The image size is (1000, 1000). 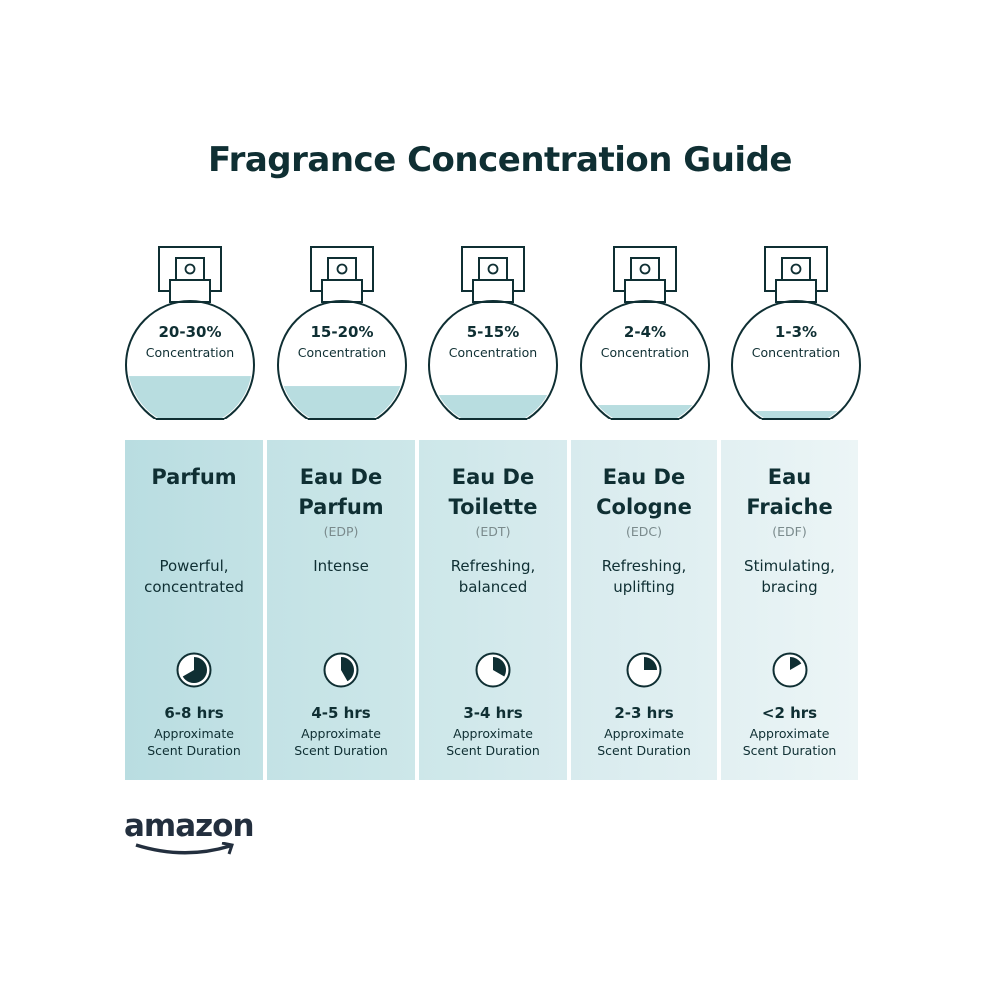 I want to click on type-description: Refreshing, balanced, so click(x=493, y=577).